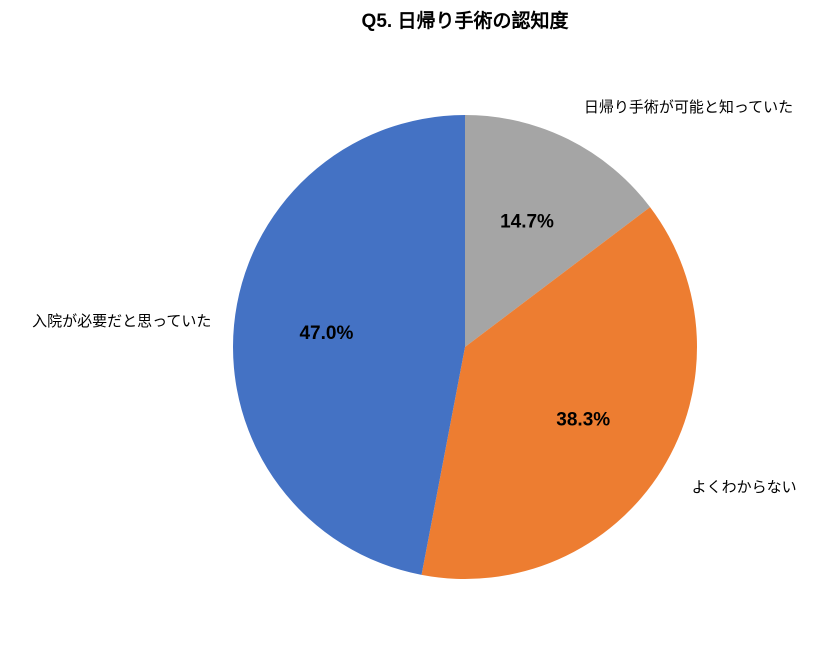 The width and height of the screenshot is (825, 648). I want to click on chart-title: Q5. 日帰り手術の認知度, so click(466, 20).